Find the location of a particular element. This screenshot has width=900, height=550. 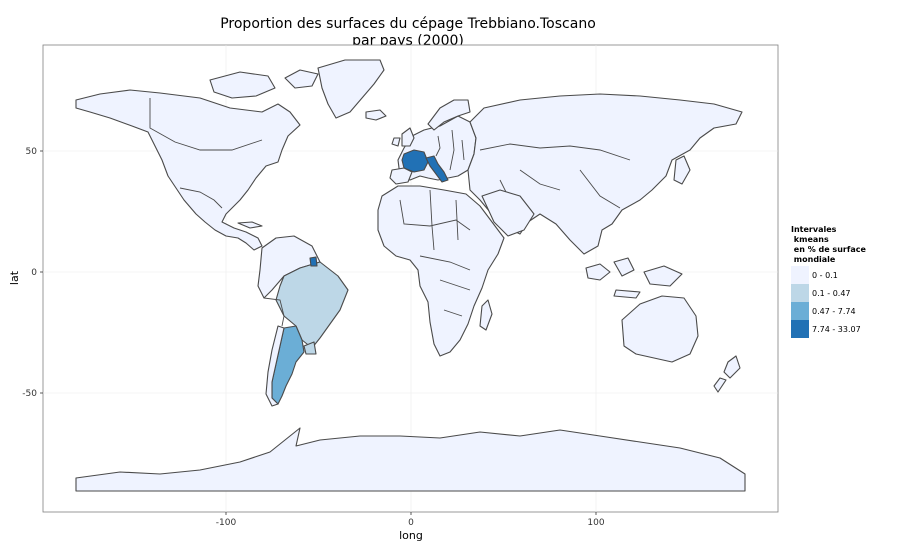

border-south-america is located at coordinates (274, 312).